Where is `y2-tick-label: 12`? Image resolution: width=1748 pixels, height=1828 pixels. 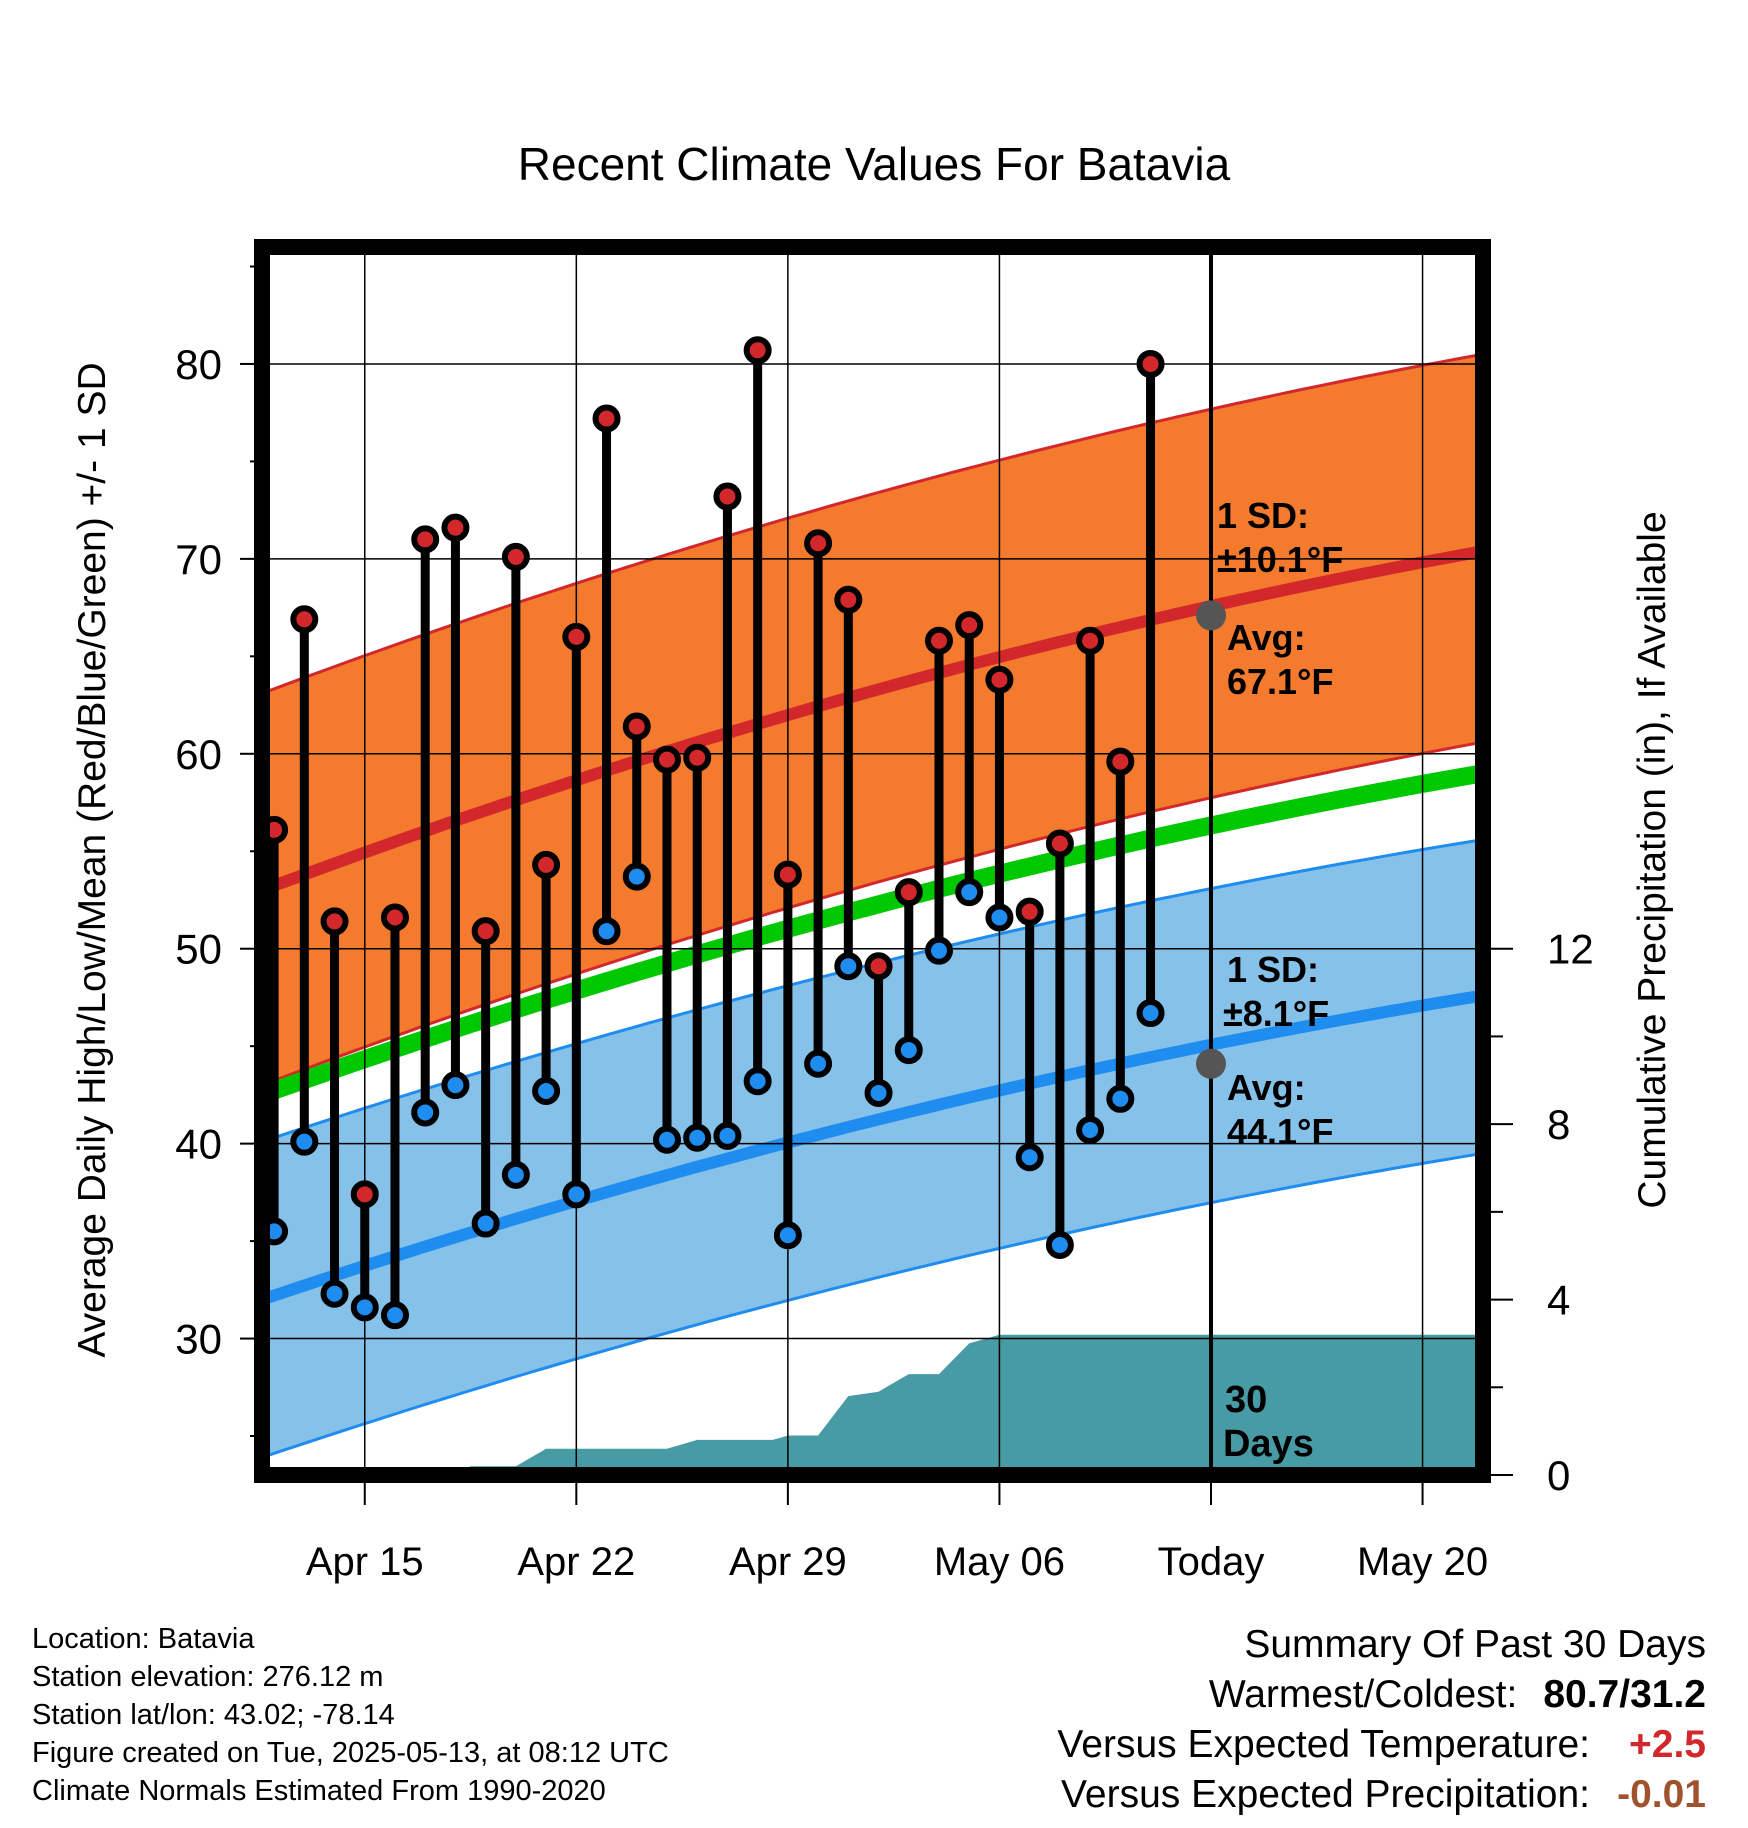 y2-tick-label: 12 is located at coordinates (1570, 949).